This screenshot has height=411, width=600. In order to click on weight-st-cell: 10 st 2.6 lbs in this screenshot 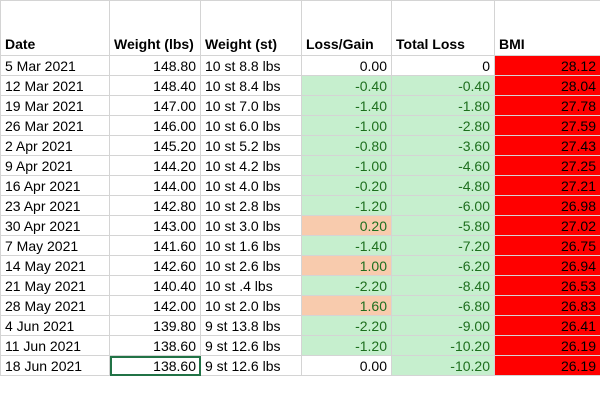, I will do `click(251, 265)`.